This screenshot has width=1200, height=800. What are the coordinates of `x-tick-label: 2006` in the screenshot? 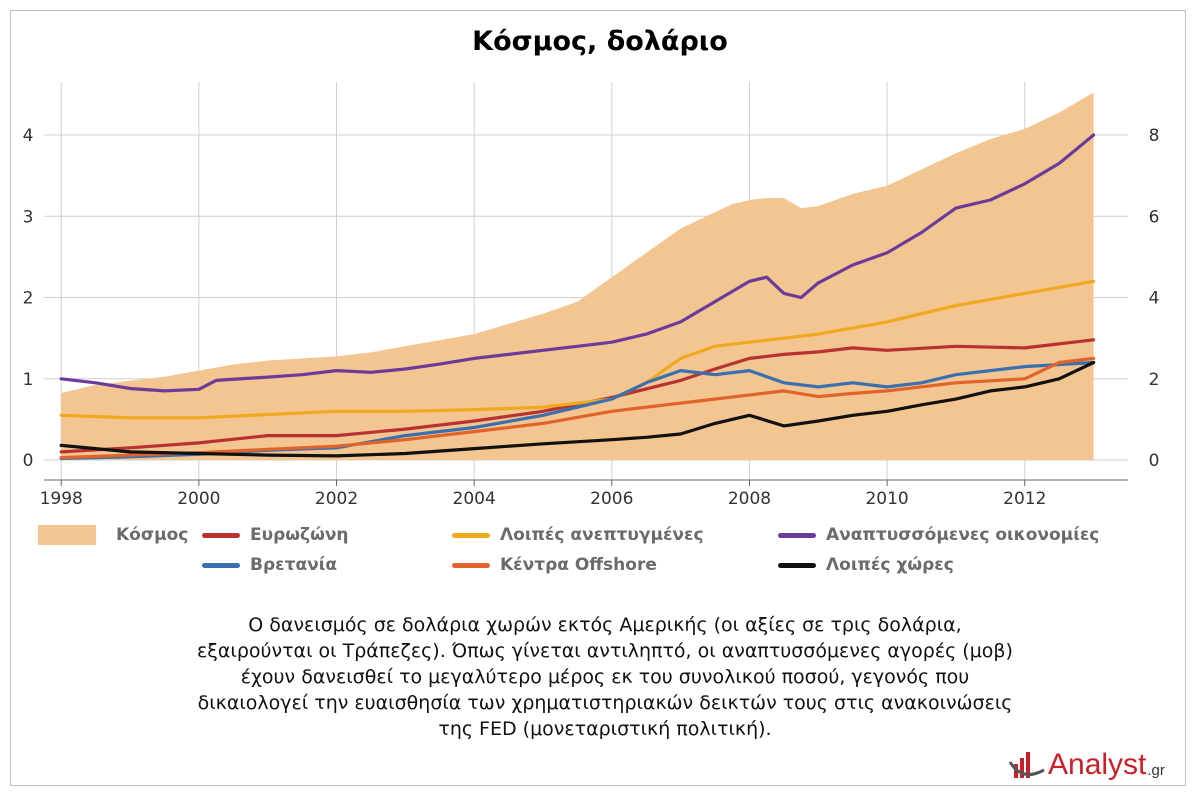 It's located at (611, 499).